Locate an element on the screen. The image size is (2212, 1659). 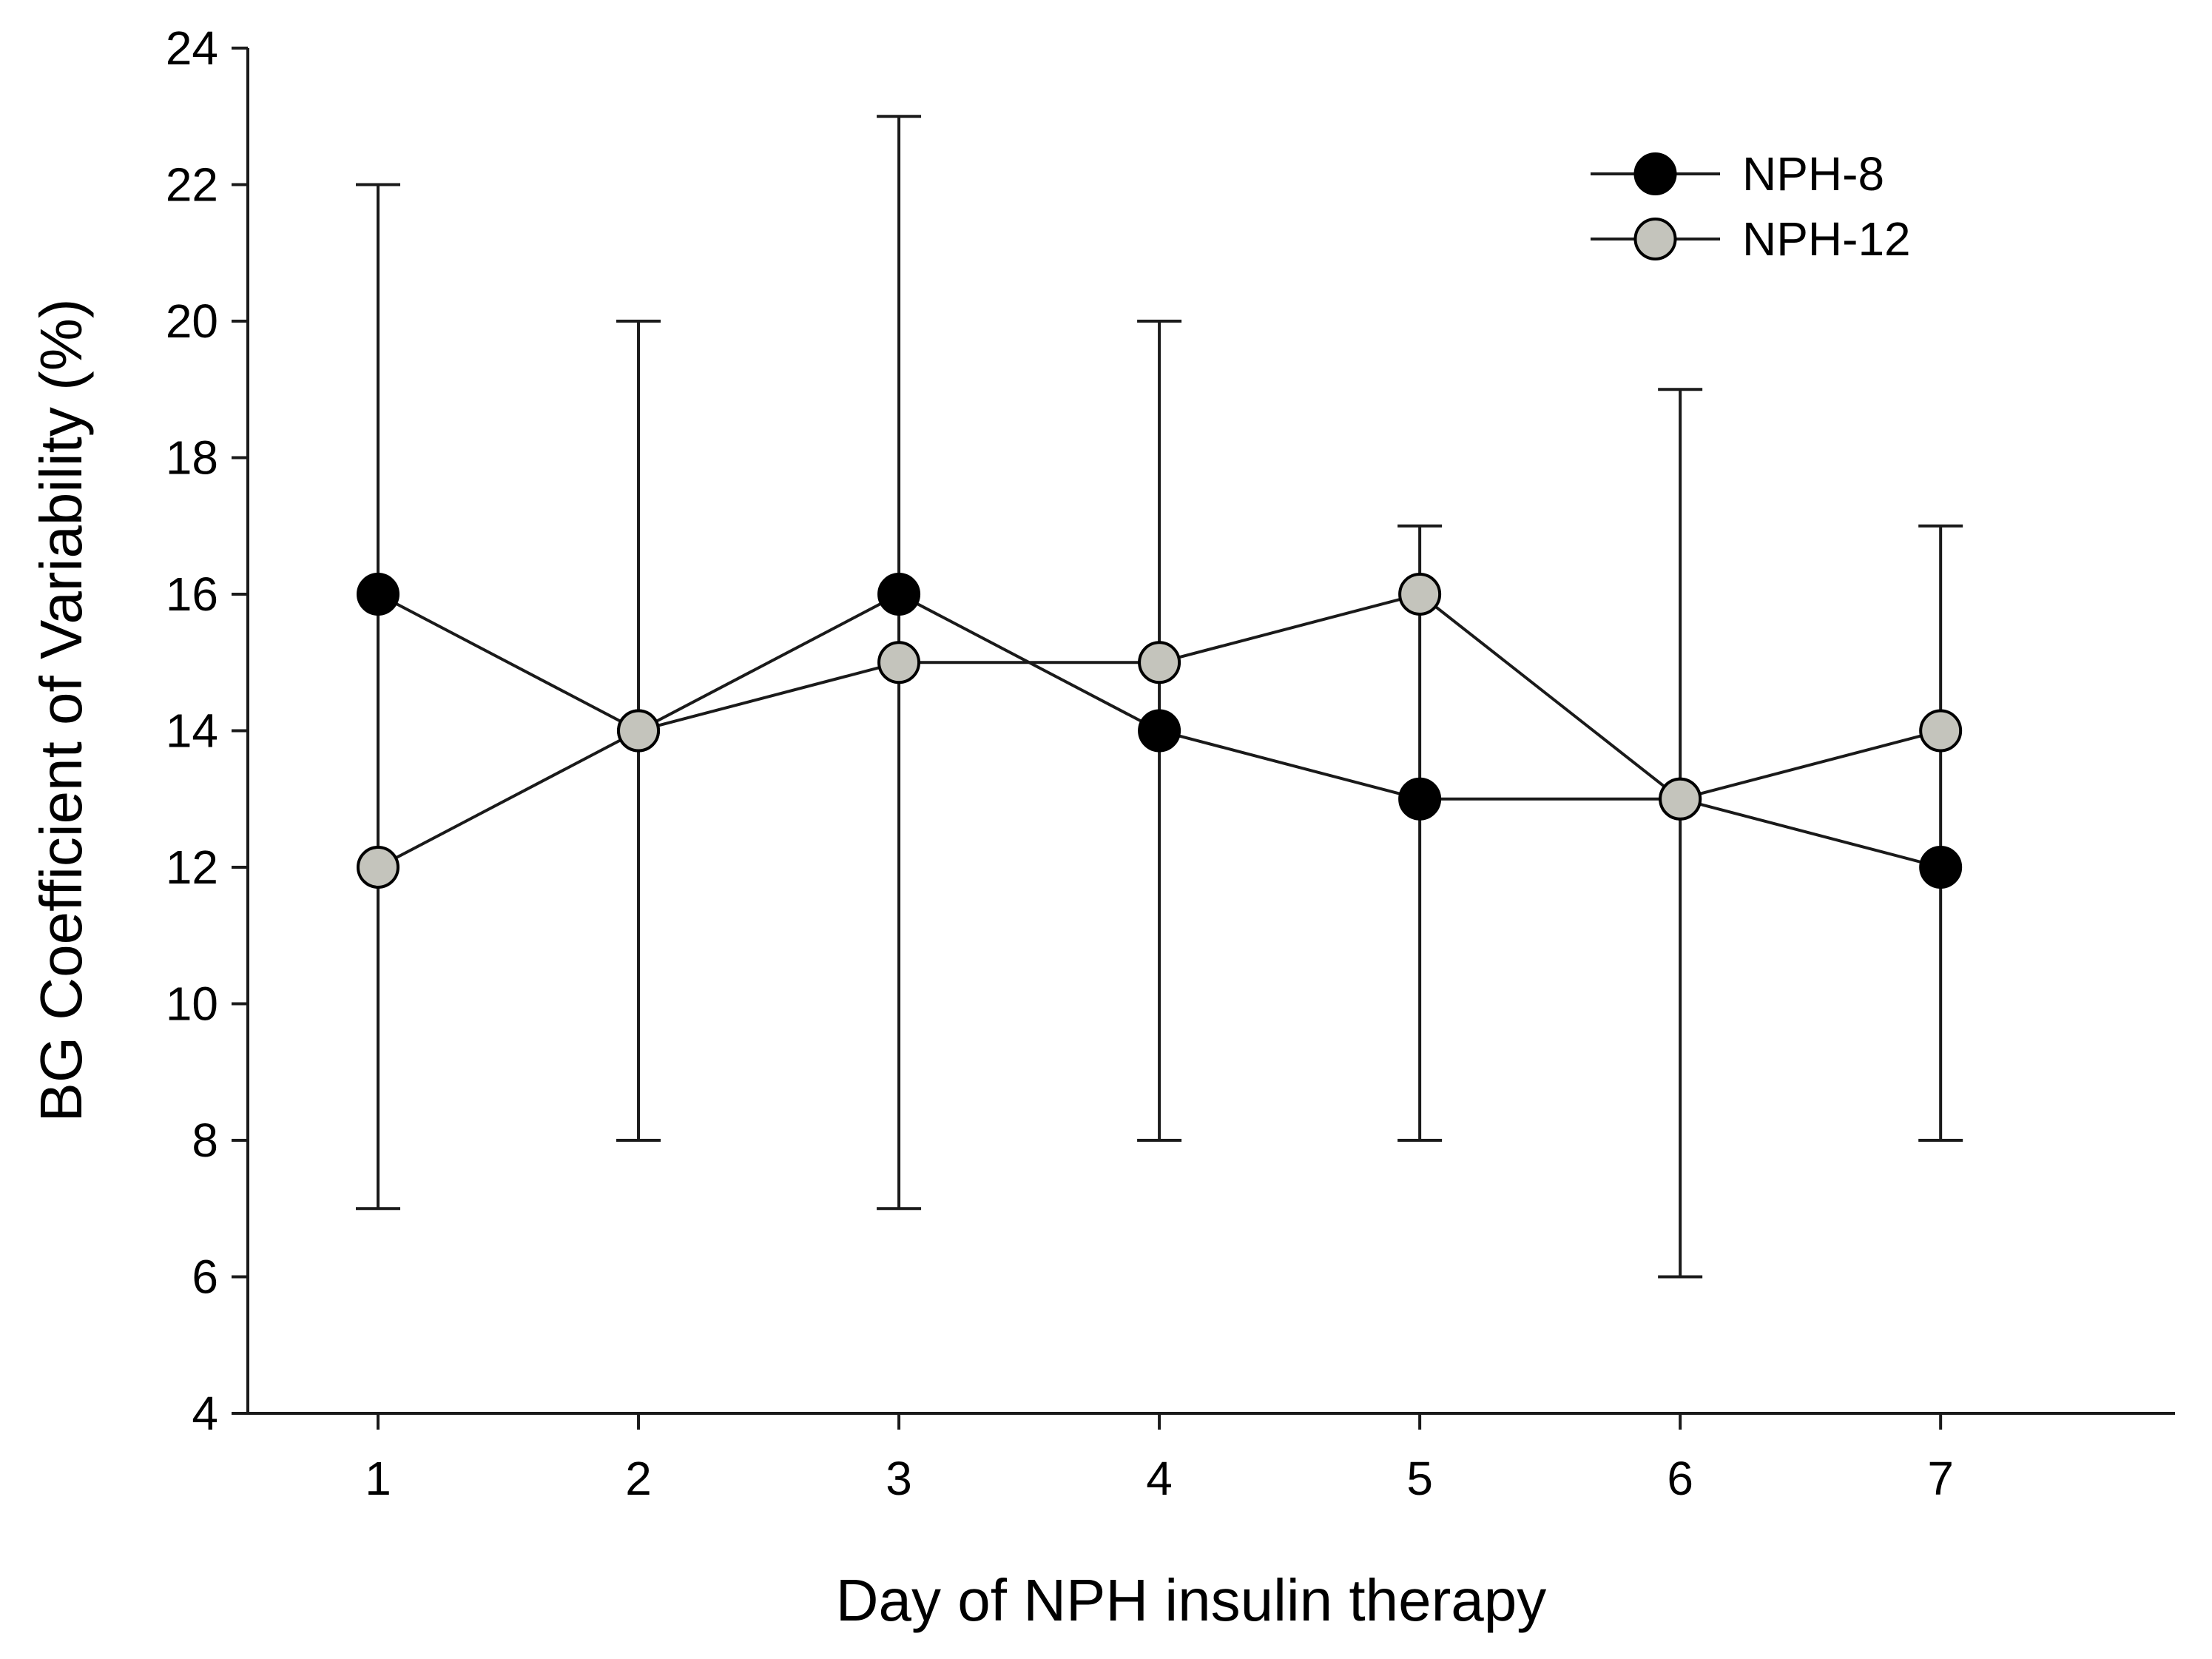
data-markers is located at coordinates (1160, 731).